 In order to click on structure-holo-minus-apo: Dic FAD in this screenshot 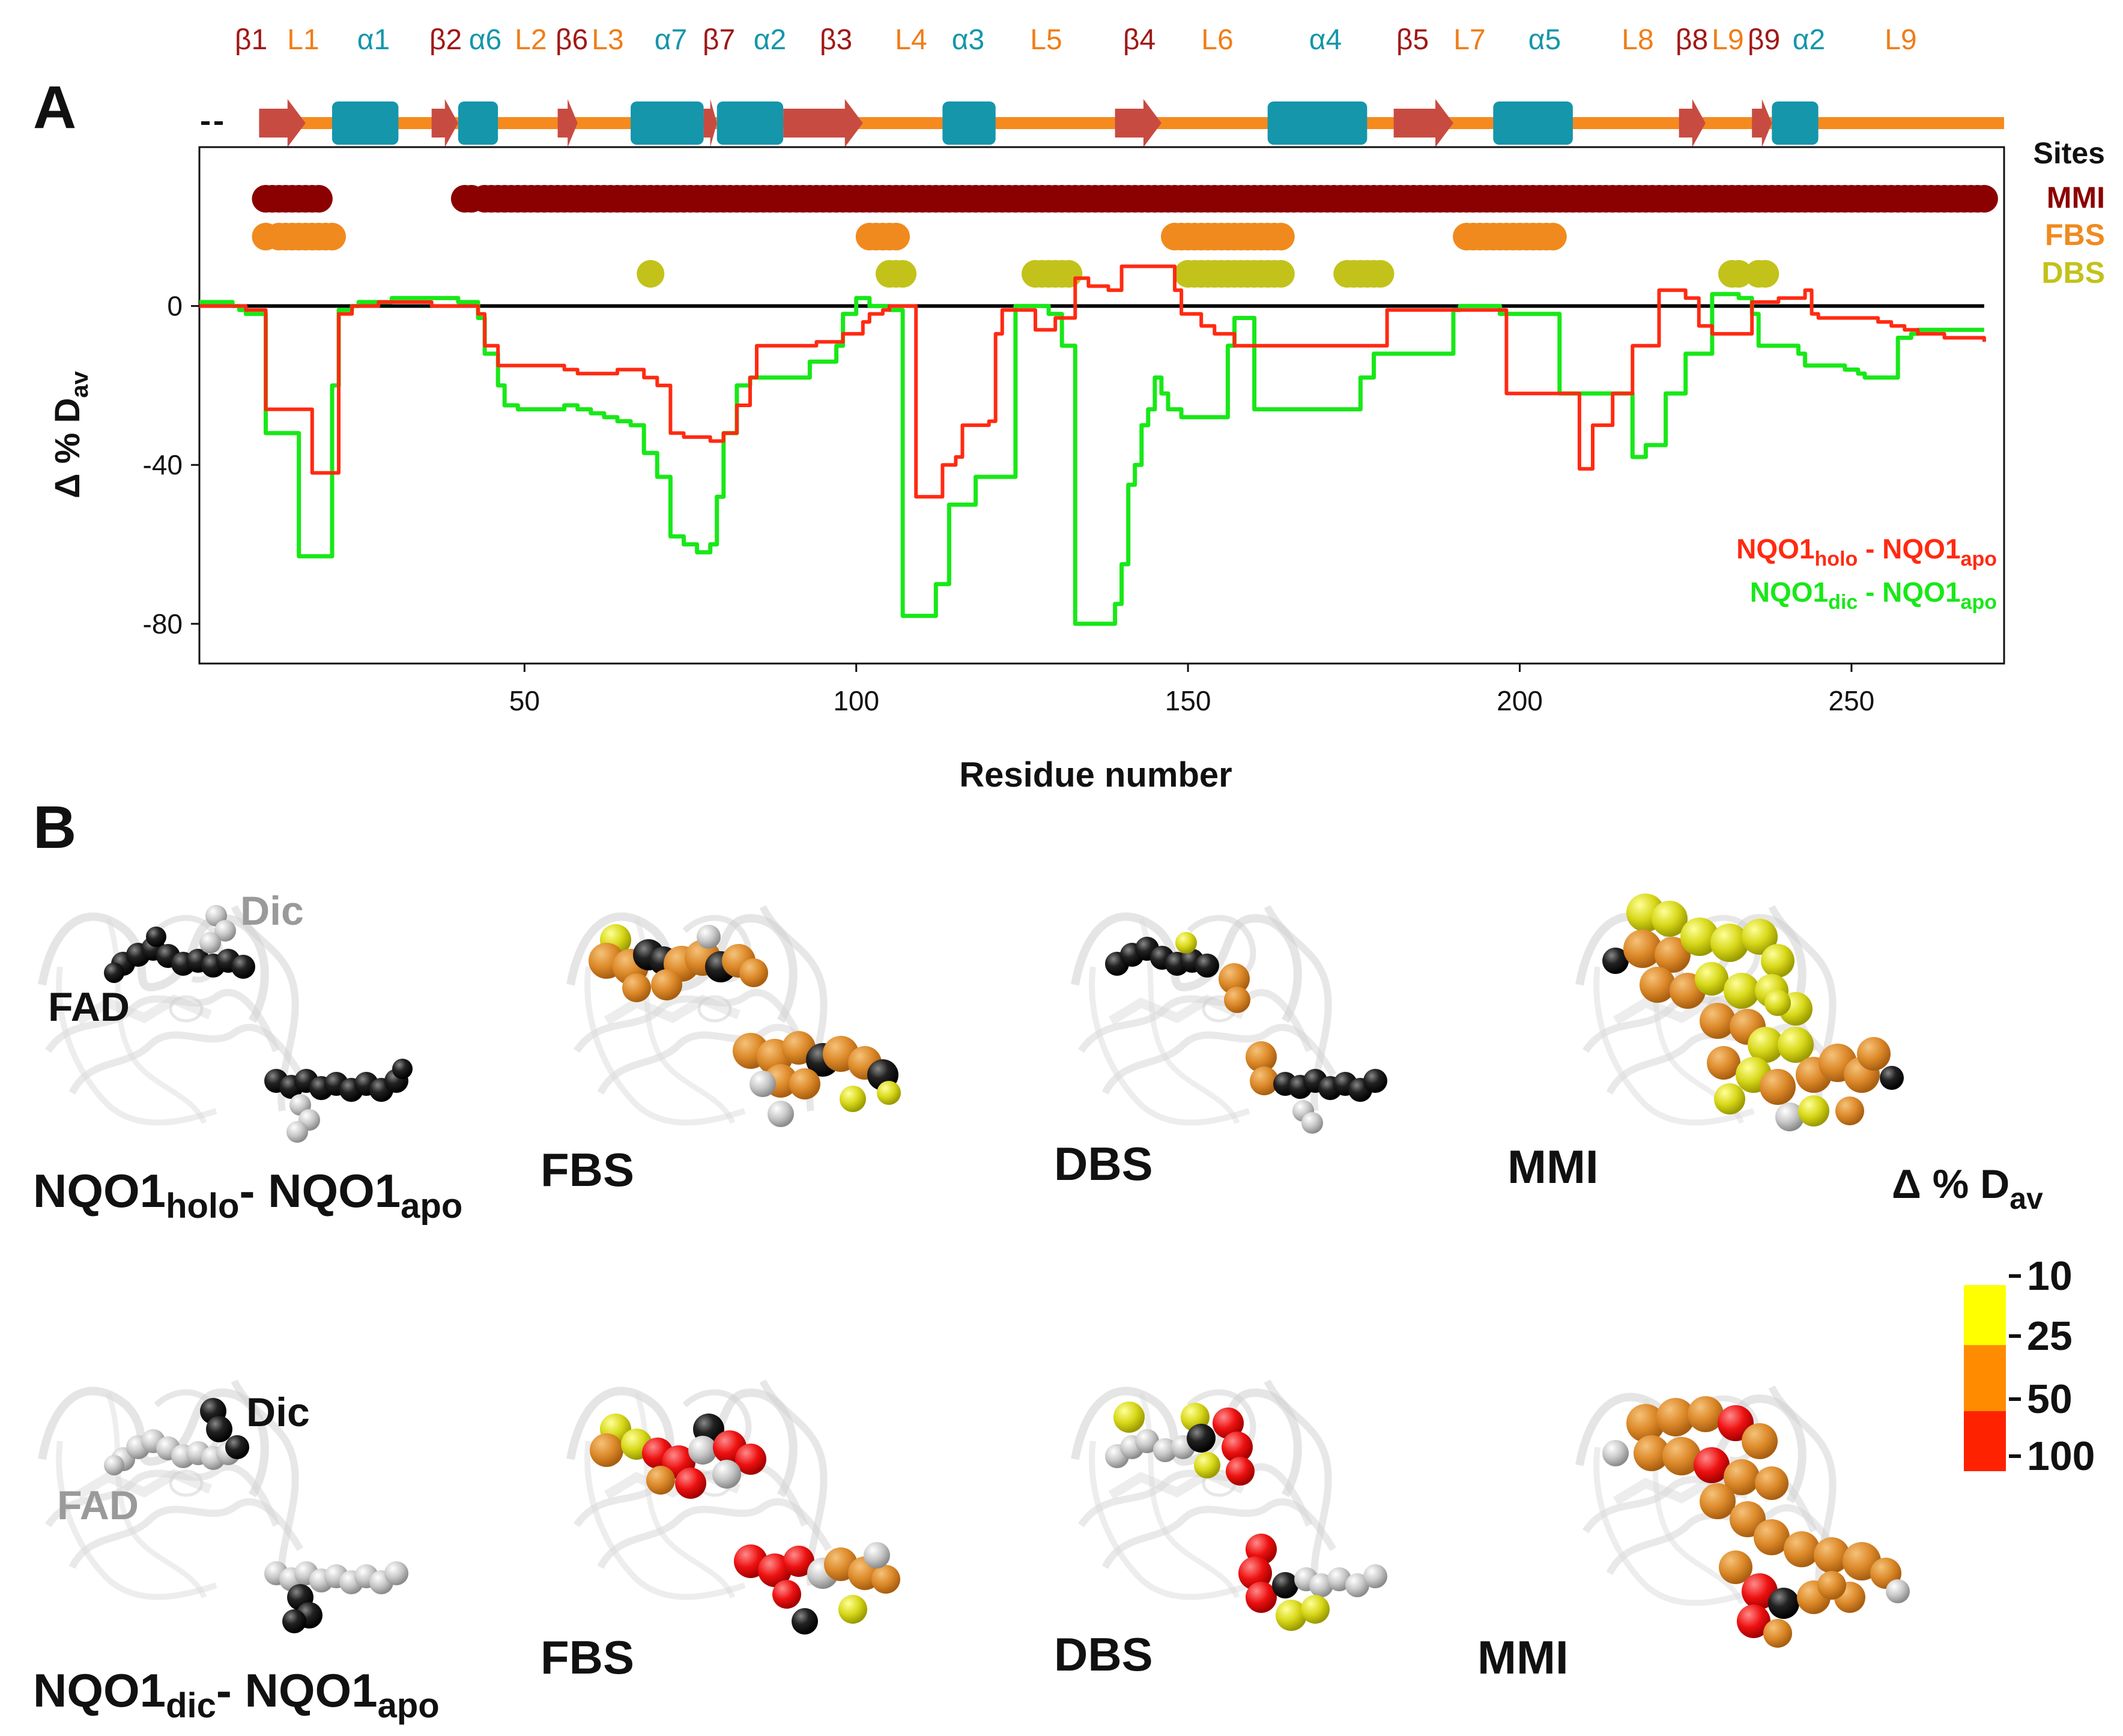, I will do `click(228, 1015)`.